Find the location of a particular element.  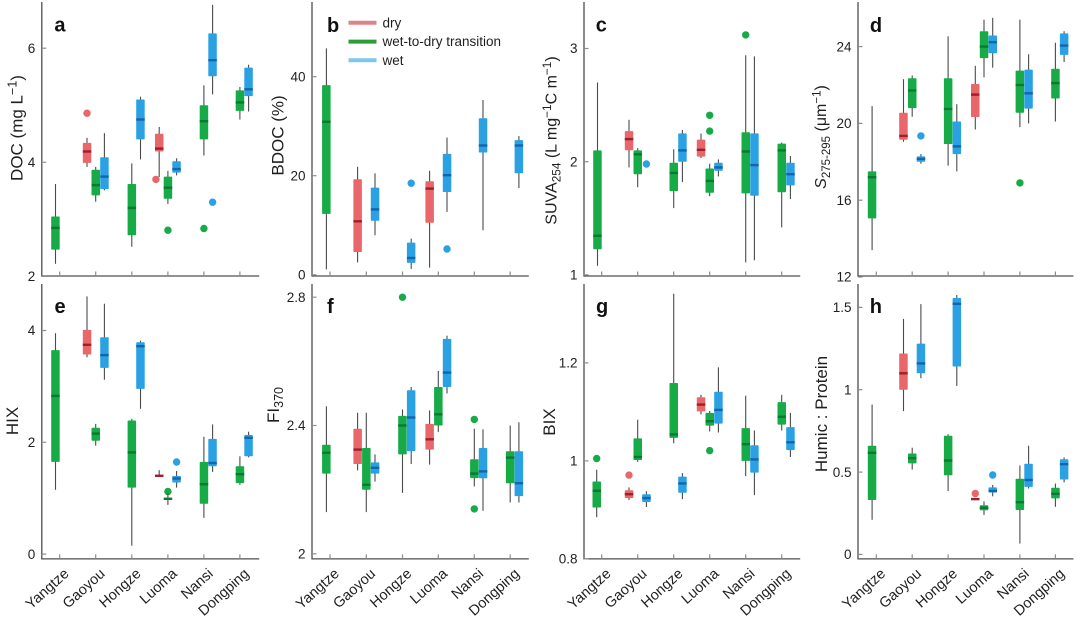

svg-text: BIX is located at coordinates (549, 421).